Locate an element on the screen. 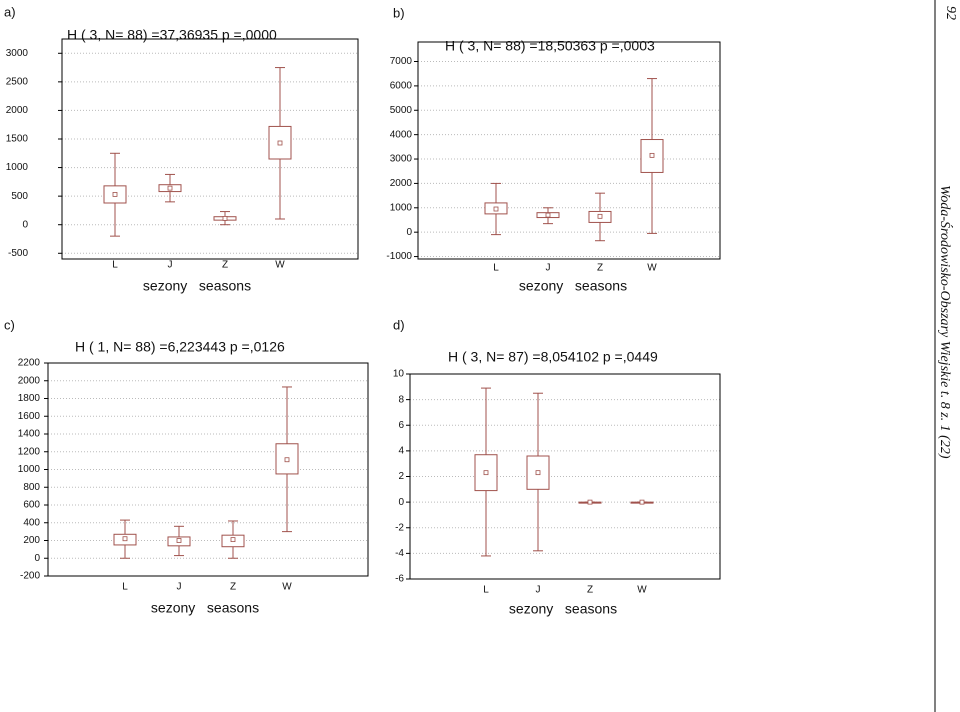 The image size is (960, 712). y-tick-label: 1200 is located at coordinates (29, 451).